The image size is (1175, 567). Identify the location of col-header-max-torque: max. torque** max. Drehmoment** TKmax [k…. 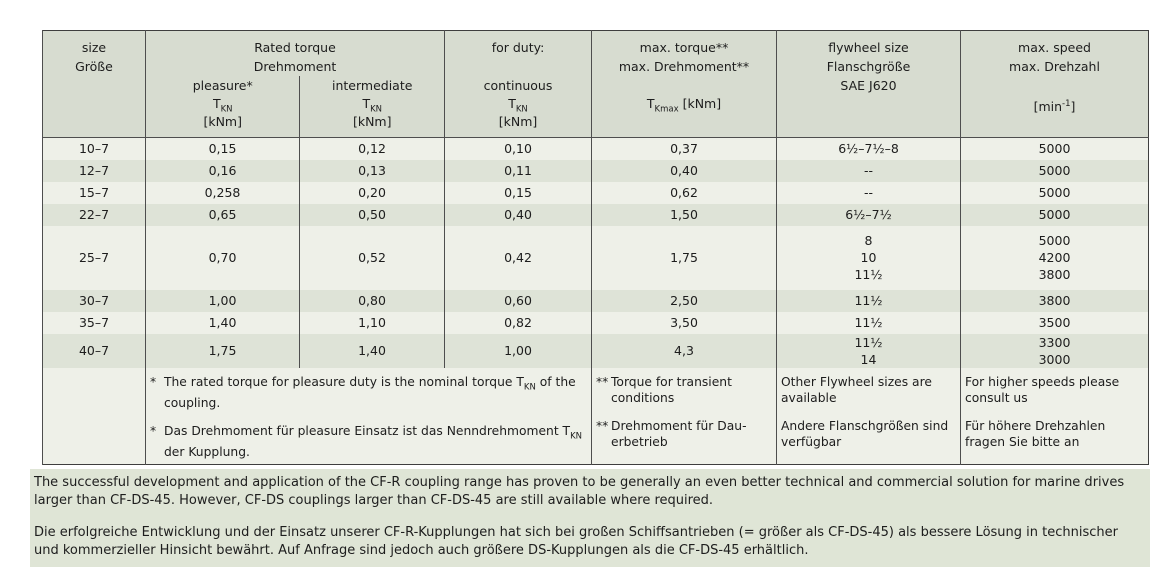
(684, 84).